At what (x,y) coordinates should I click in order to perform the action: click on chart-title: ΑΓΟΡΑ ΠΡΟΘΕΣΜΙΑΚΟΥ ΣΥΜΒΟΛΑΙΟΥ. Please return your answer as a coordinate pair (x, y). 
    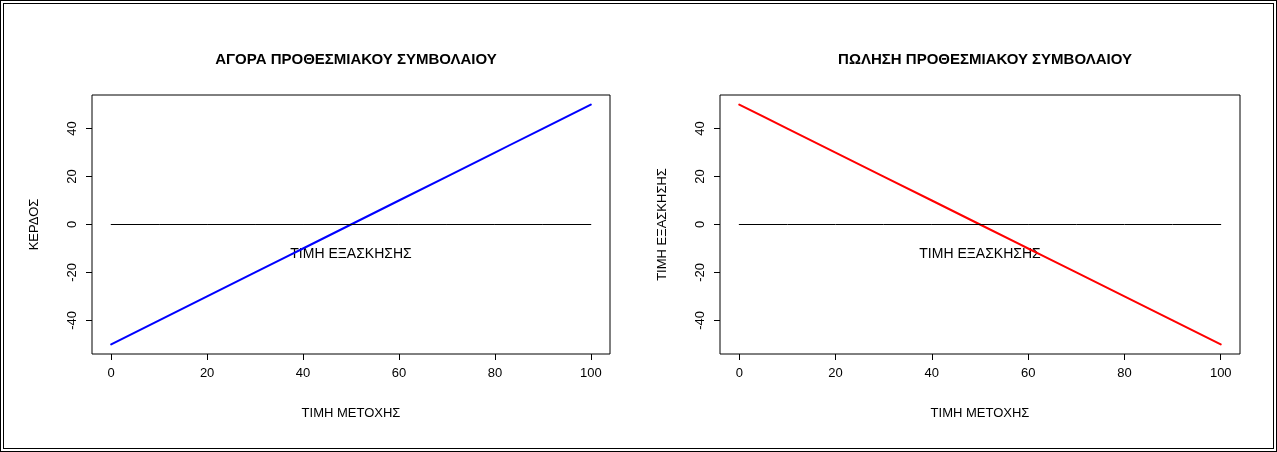
    Looking at the image, I should click on (356, 58).